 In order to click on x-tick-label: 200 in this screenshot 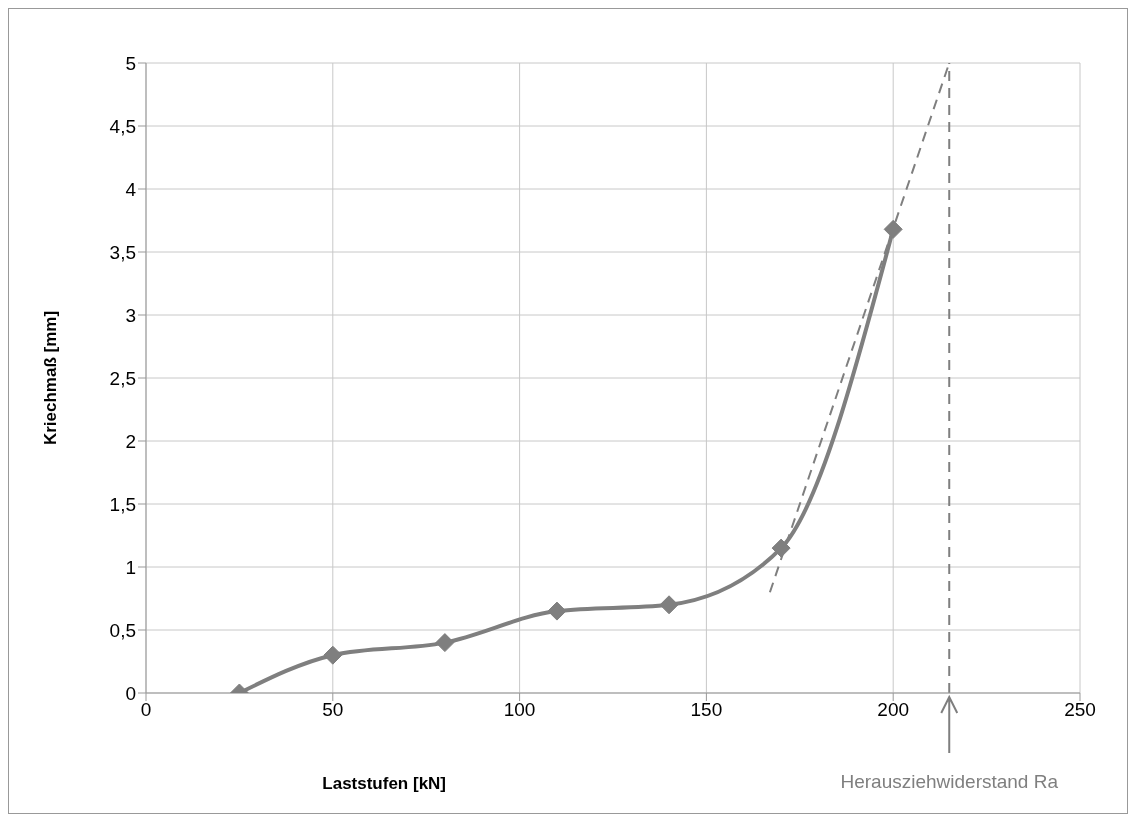, I will do `click(893, 710)`.